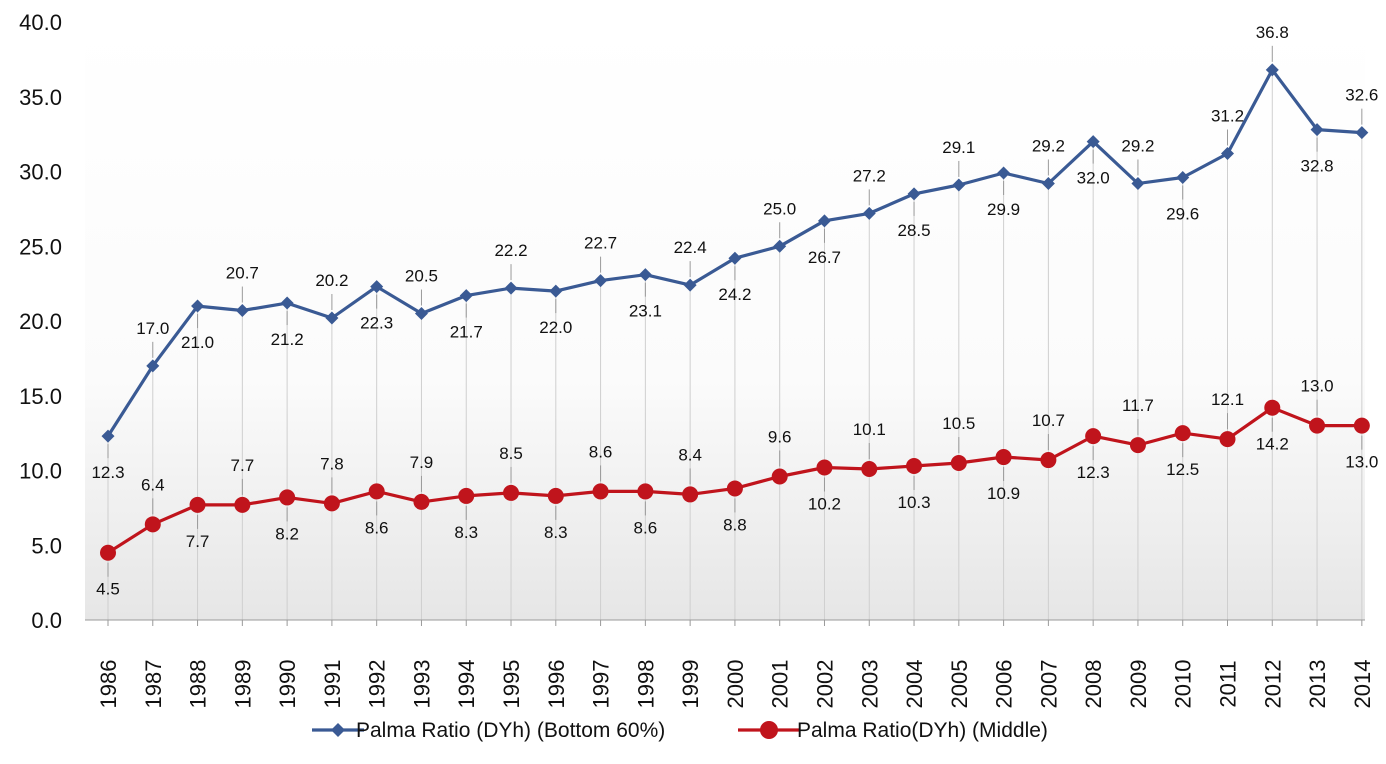 The width and height of the screenshot is (1386, 764). I want to click on y-tick-label: 15.0, so click(40, 396).